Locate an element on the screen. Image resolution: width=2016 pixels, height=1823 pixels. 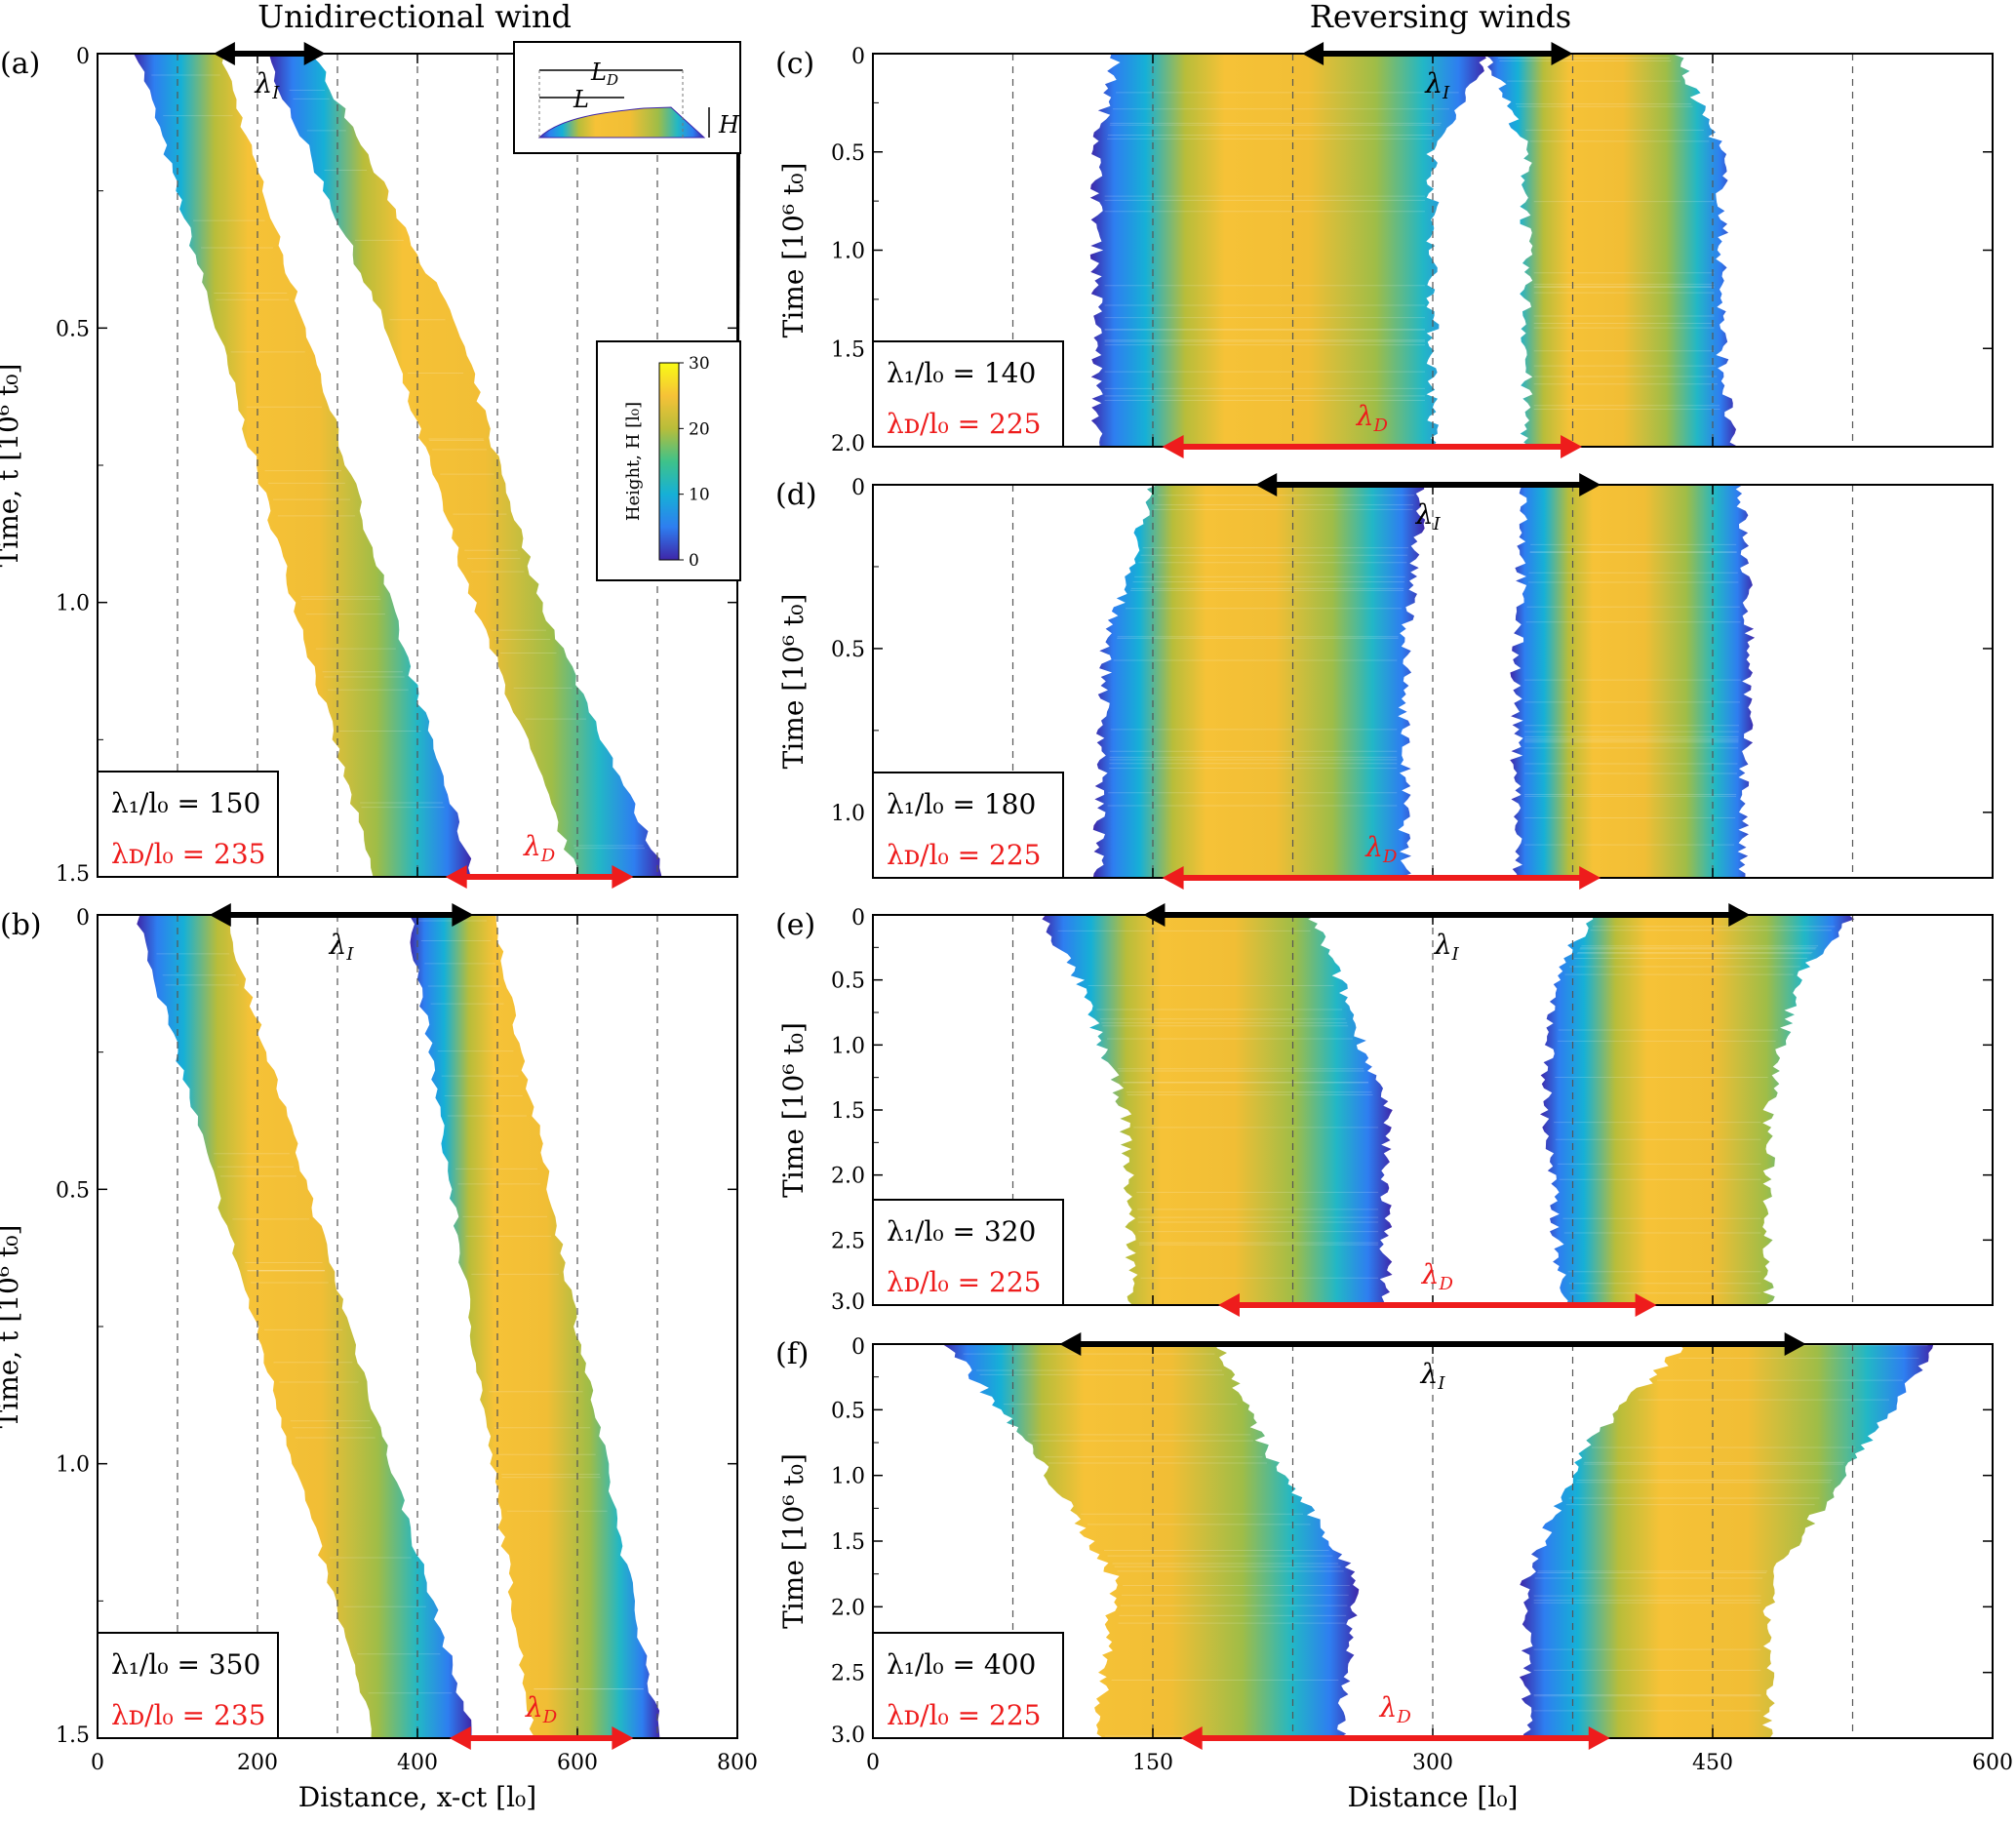
colorbar: 0 10 20 30 Height, H [l₀] is located at coordinates (669, 460).